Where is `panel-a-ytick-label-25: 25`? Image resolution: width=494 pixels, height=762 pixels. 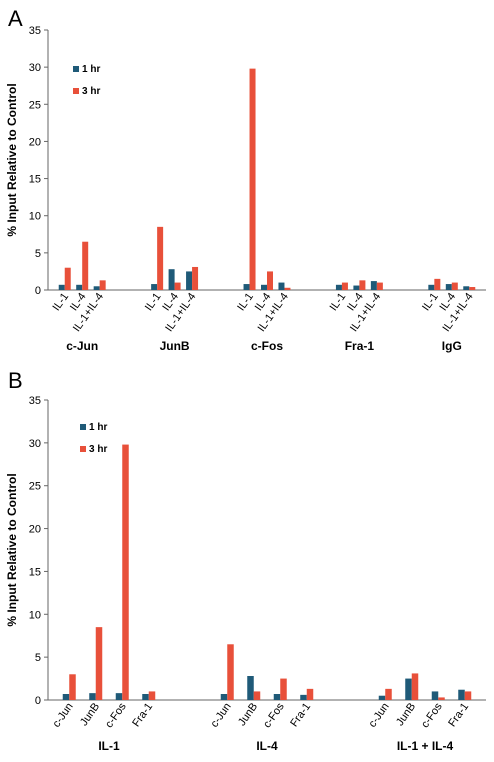 panel-a-ytick-label-25: 25 is located at coordinates (35, 105).